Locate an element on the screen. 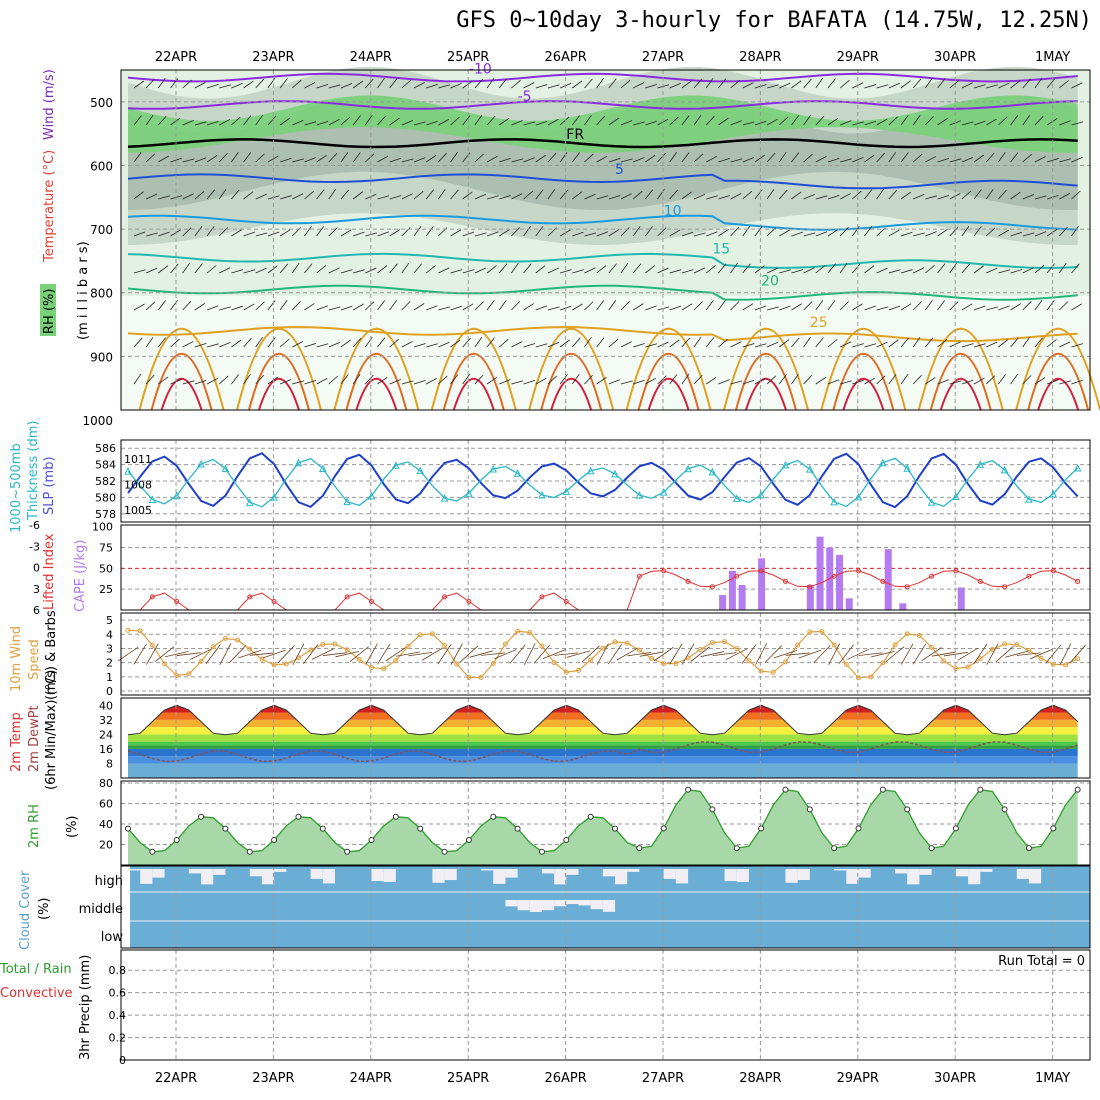 The height and width of the screenshot is (1100, 1100). slp-panel is located at coordinates (605, 481).